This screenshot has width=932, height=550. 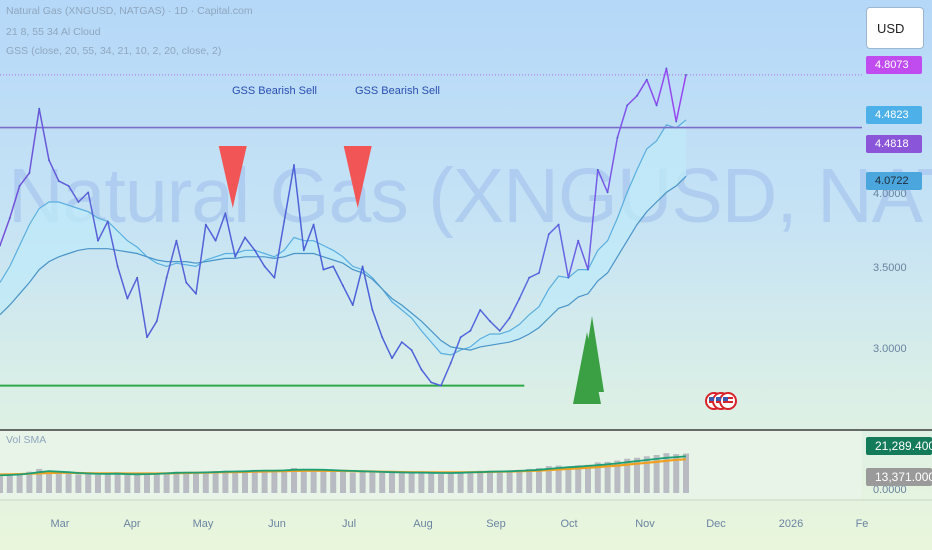 I want to click on x-tick-may: May, so click(x=203, y=524).